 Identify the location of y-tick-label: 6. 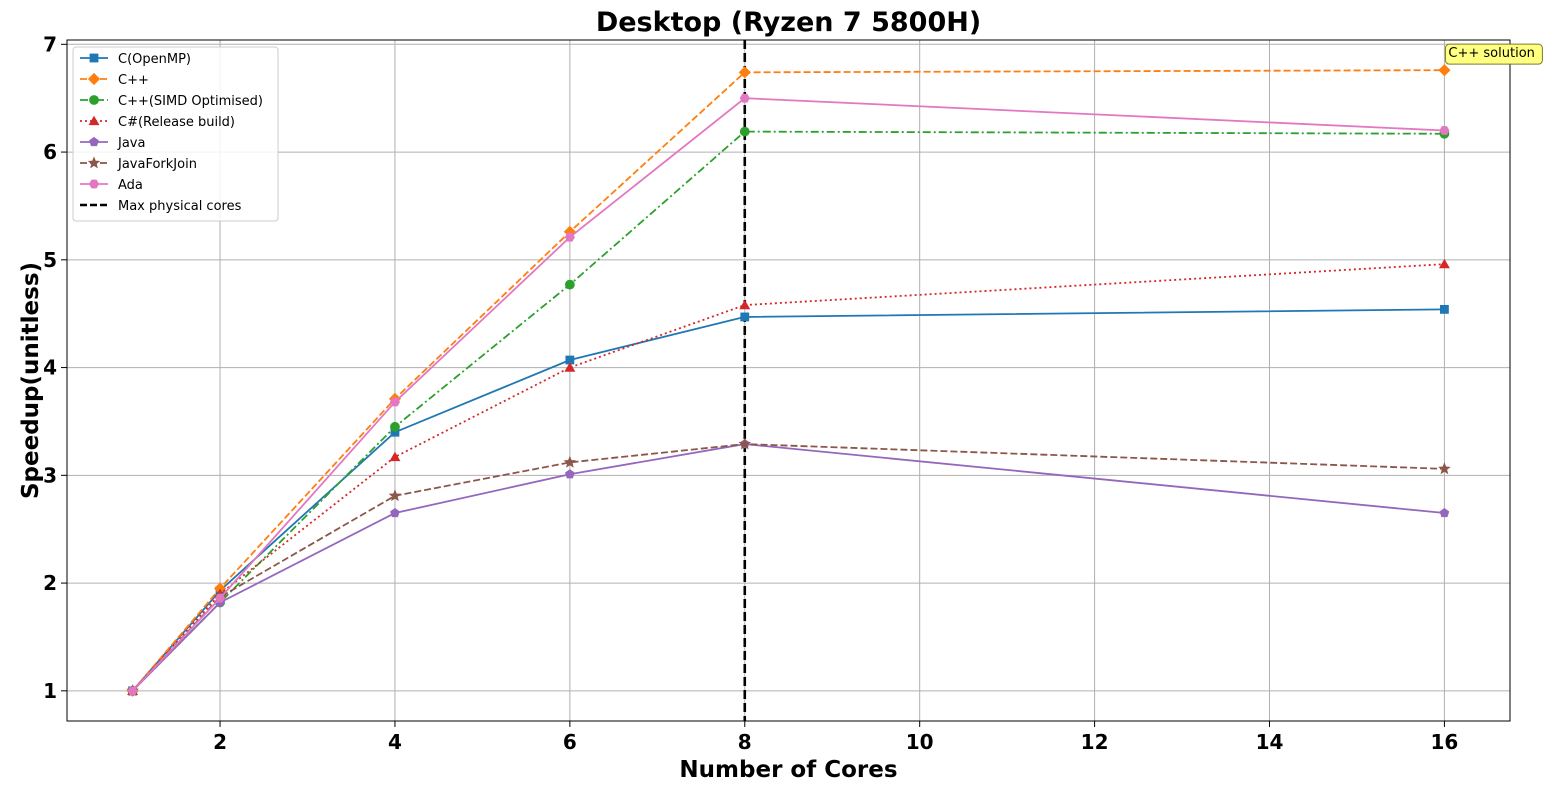
(50, 152).